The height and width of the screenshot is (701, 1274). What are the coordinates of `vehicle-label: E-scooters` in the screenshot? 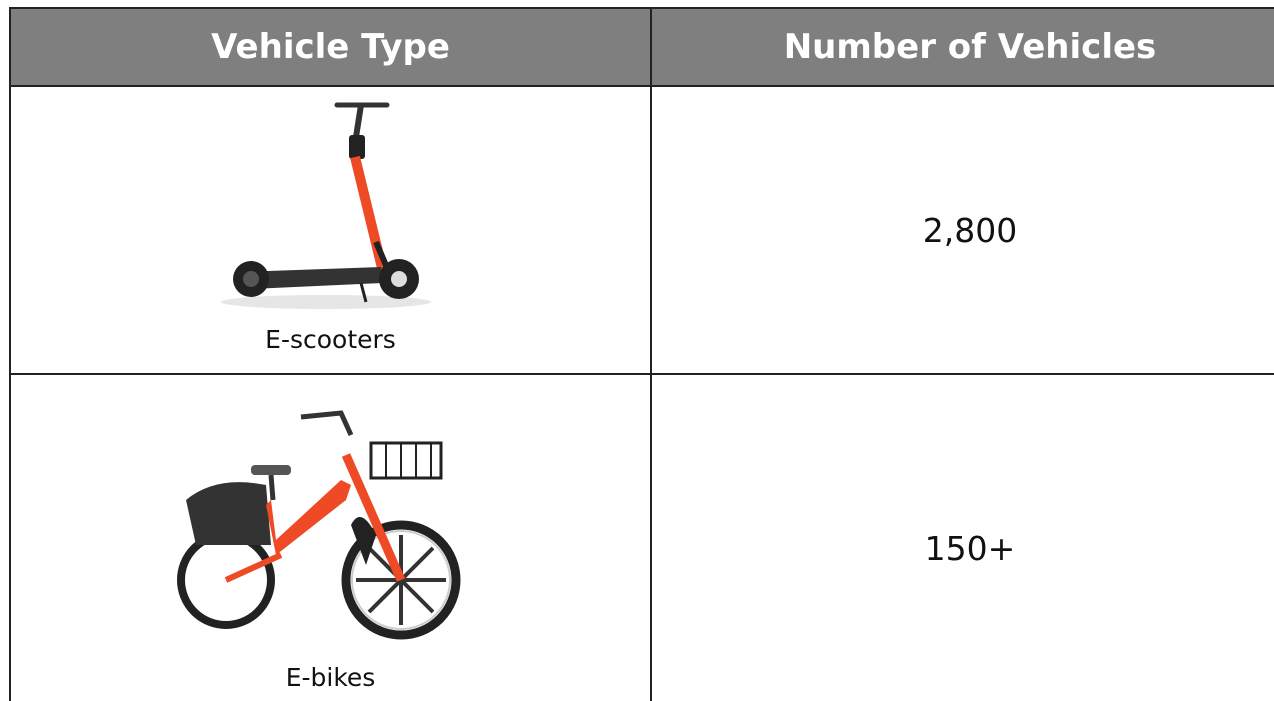 It's located at (330, 339).